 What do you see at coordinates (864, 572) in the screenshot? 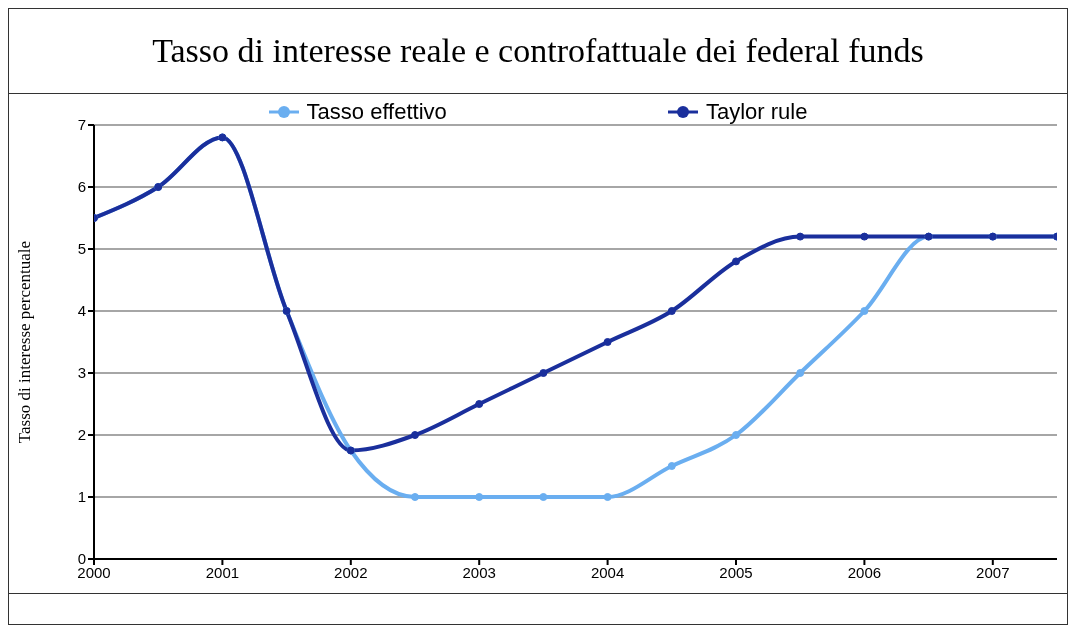
I see `x-tick-label: 2006` at bounding box center [864, 572].